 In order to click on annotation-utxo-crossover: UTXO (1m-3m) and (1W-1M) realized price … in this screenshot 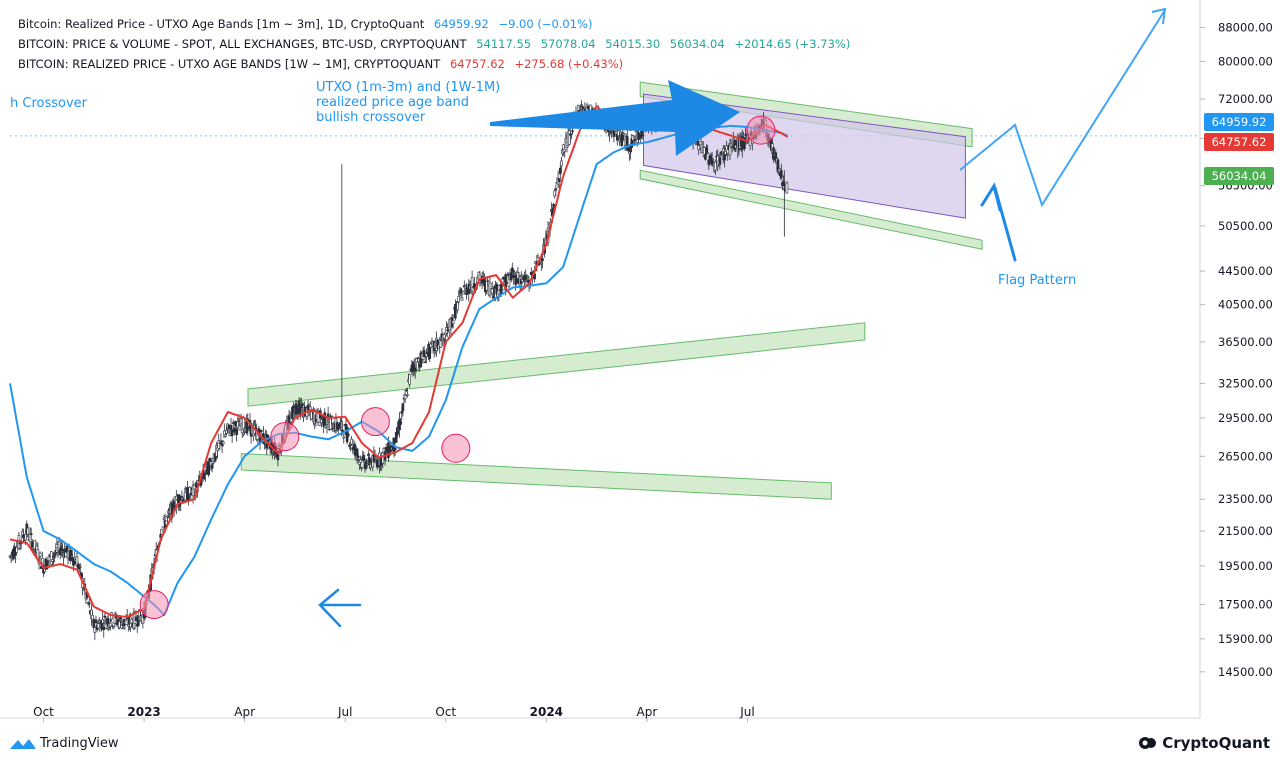, I will do `click(408, 102)`.